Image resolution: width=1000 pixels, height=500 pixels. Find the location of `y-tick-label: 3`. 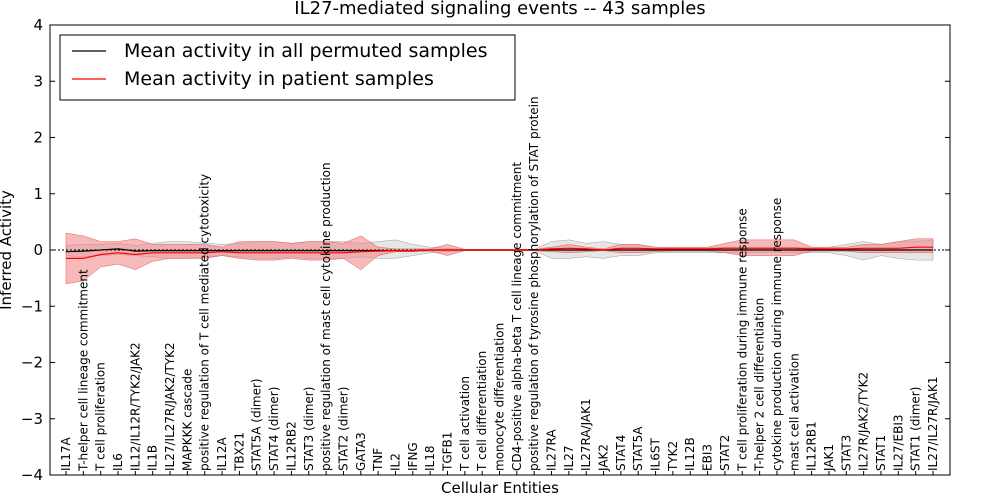

y-tick-label: 3 is located at coordinates (38, 81).